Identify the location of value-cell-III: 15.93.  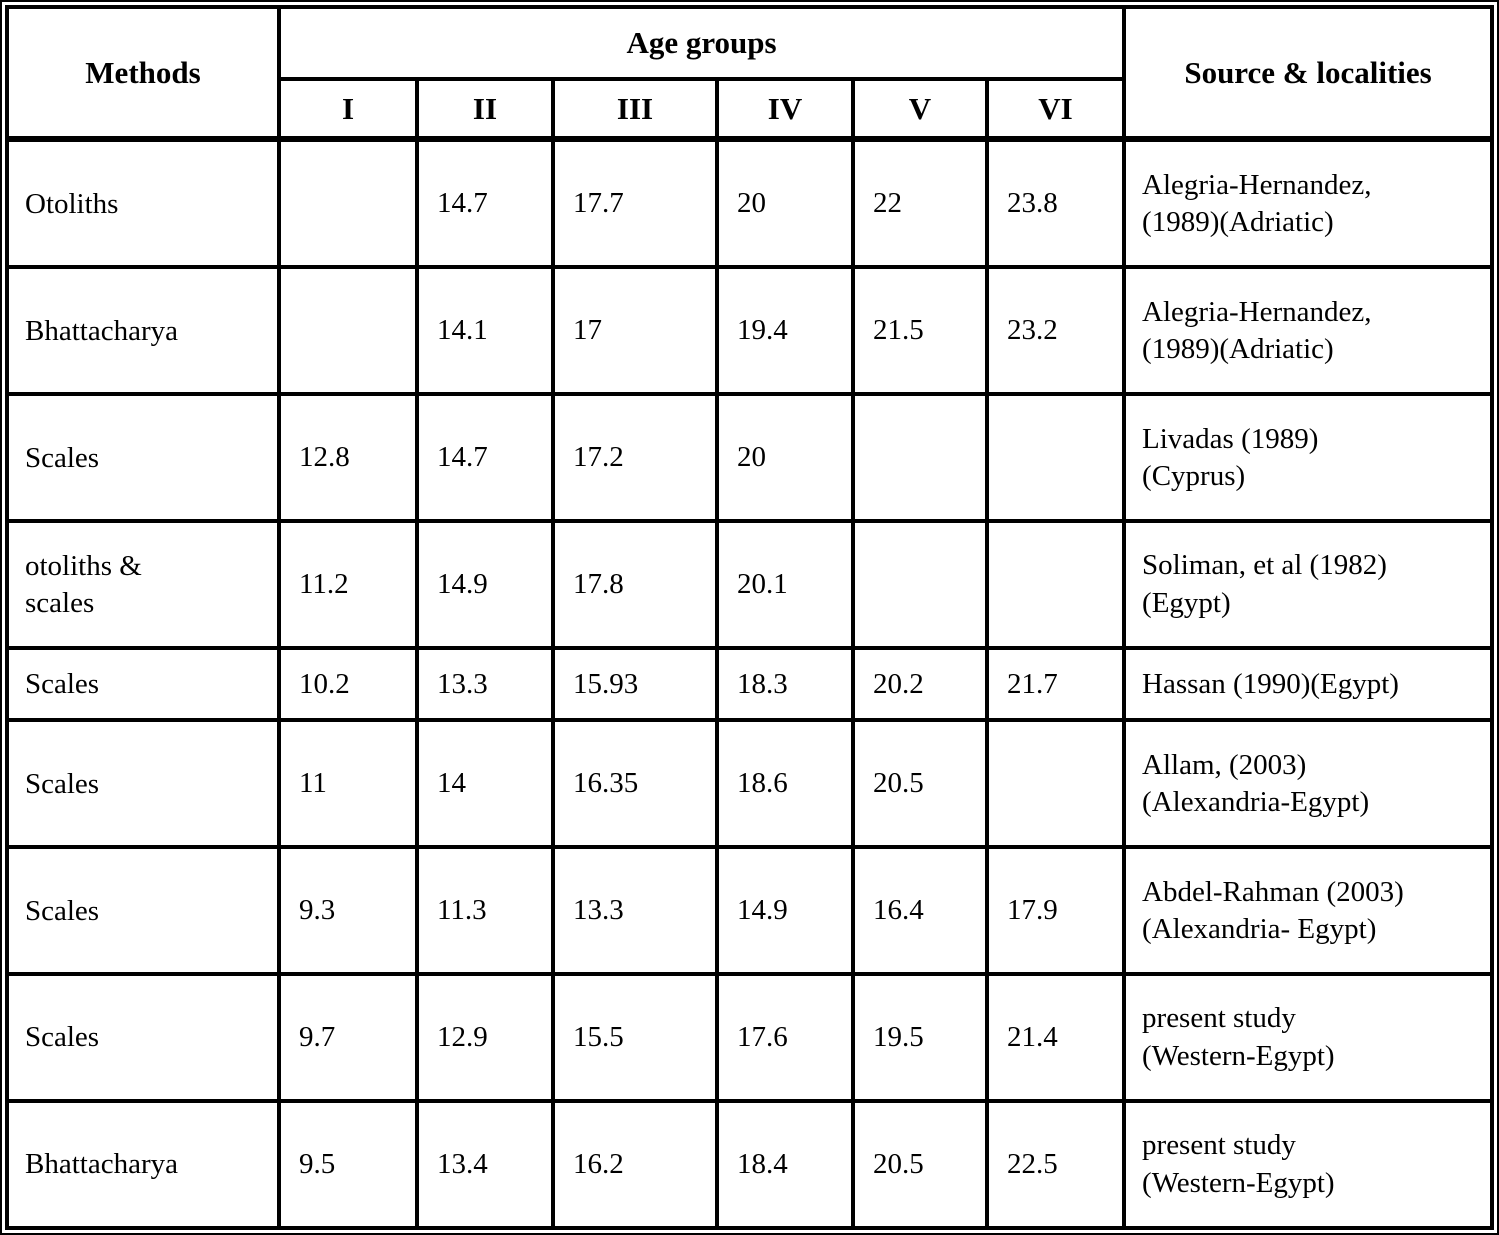
(635, 684).